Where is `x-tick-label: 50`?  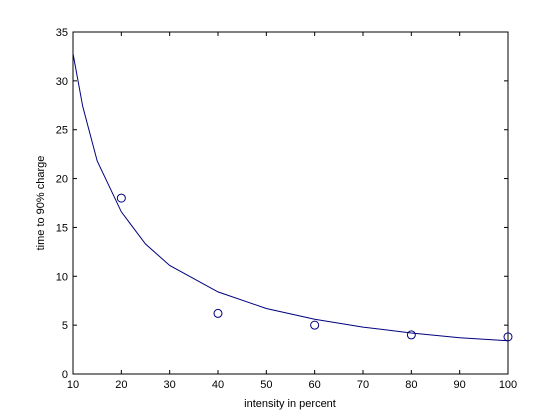 x-tick-label: 50 is located at coordinates (266, 385).